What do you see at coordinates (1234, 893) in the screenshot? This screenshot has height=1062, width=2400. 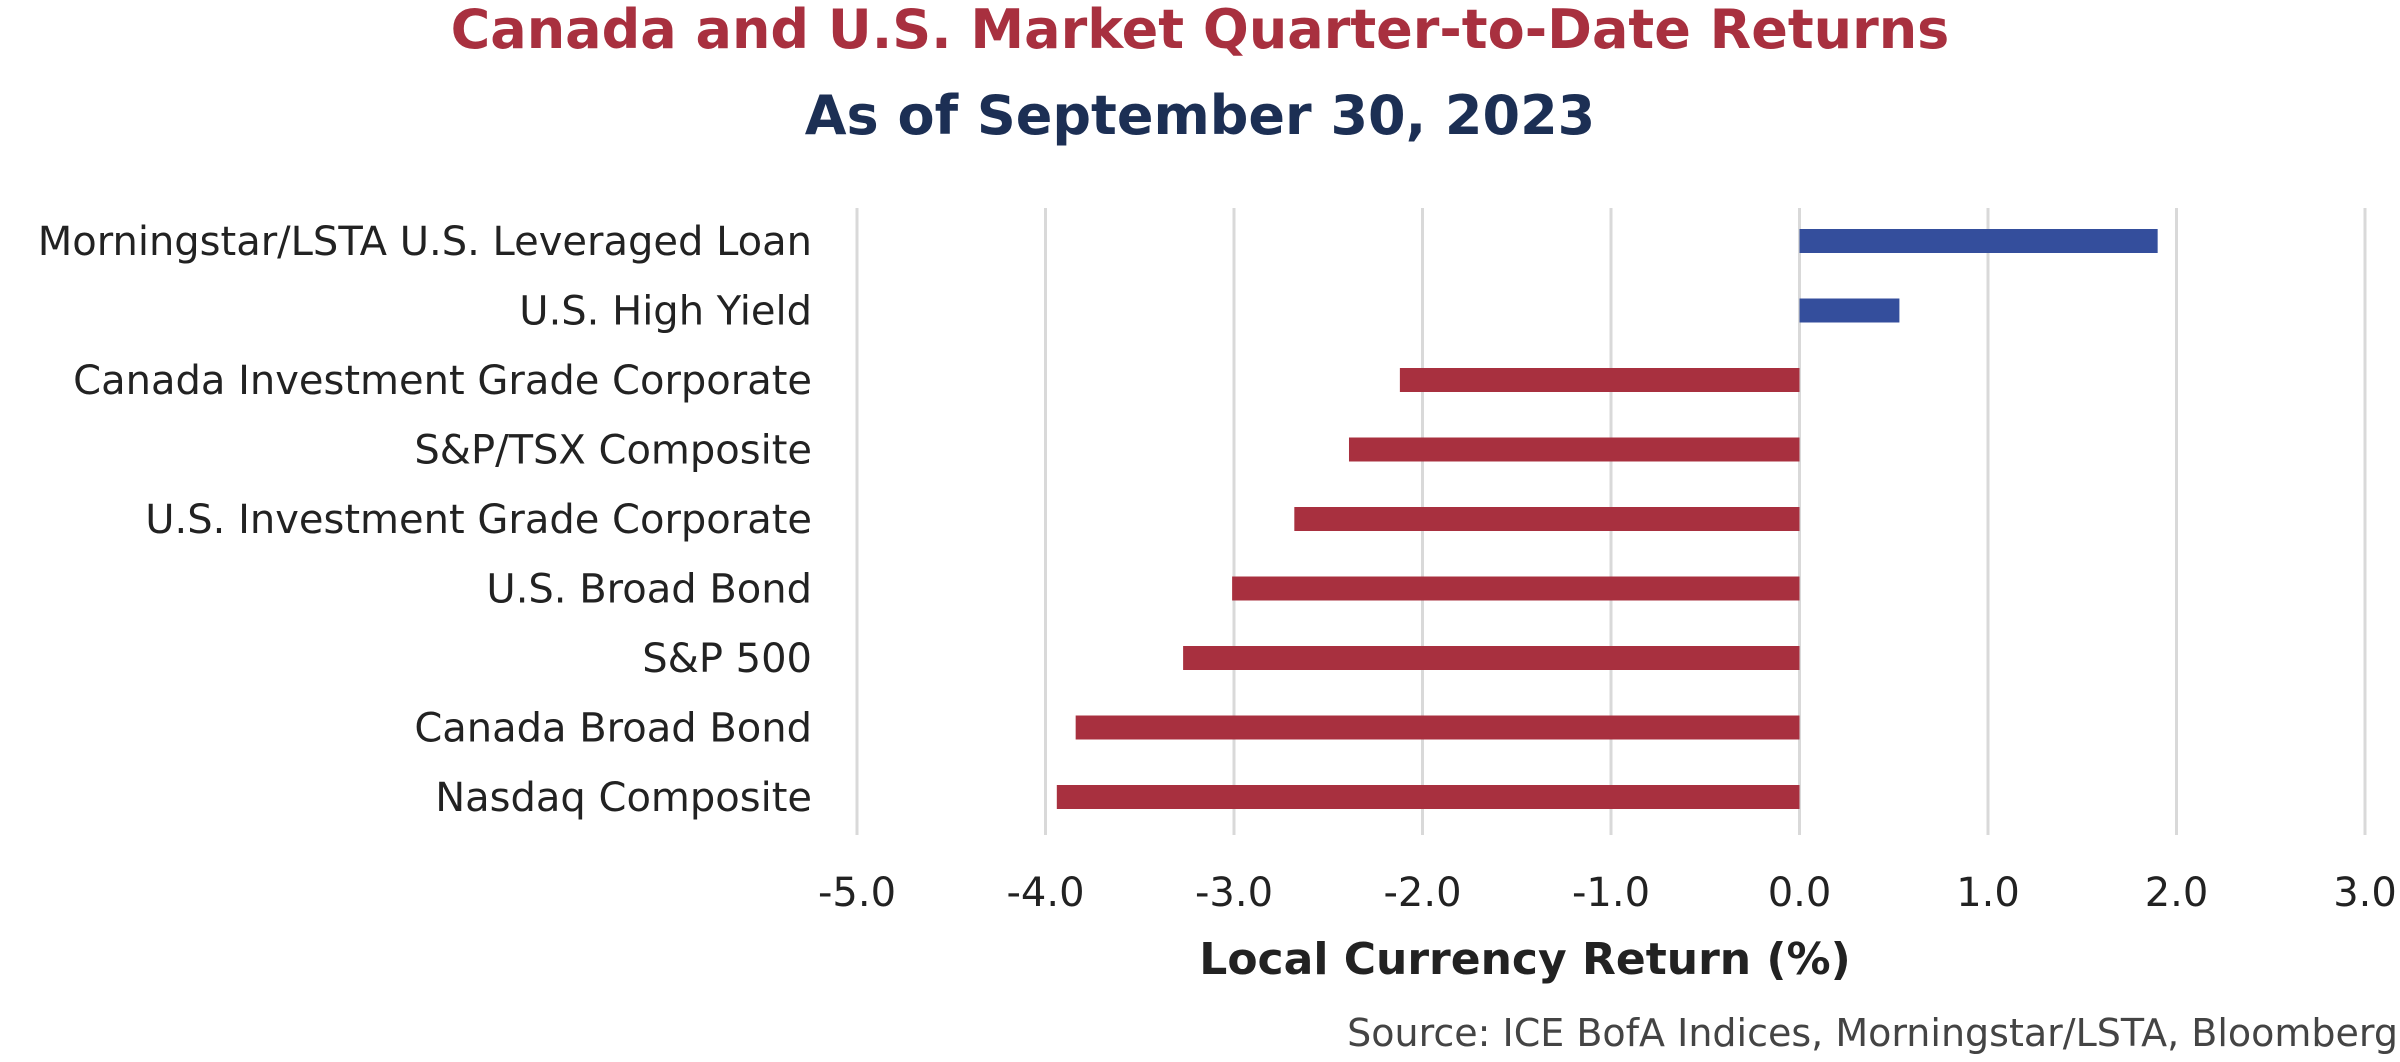 I see `x-tick-label: -3.0` at bounding box center [1234, 893].